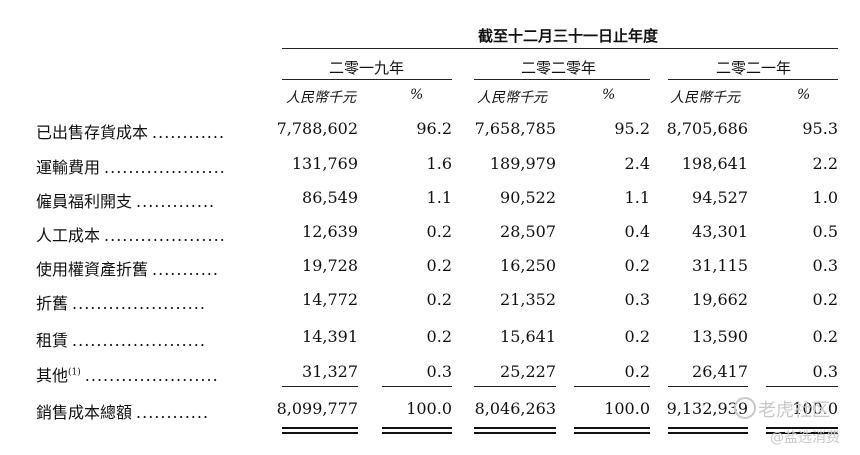 Image resolution: width=860 pixels, height=455 pixels. I want to click on table-row-4-pct-2019: 0.2, so click(439, 231).